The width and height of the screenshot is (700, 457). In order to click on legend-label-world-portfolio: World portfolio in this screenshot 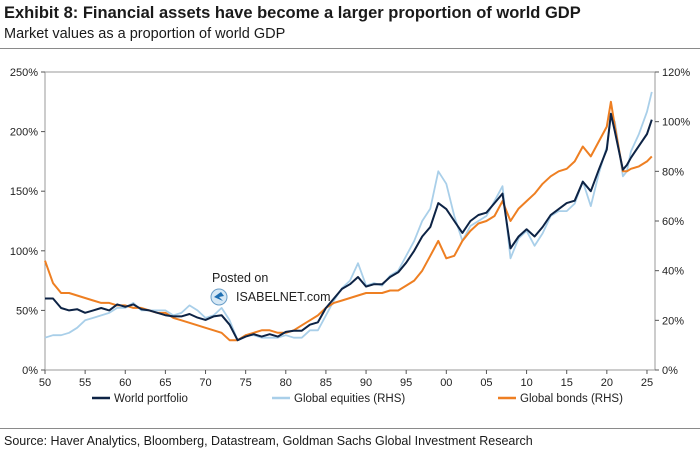, I will do `click(151, 399)`.